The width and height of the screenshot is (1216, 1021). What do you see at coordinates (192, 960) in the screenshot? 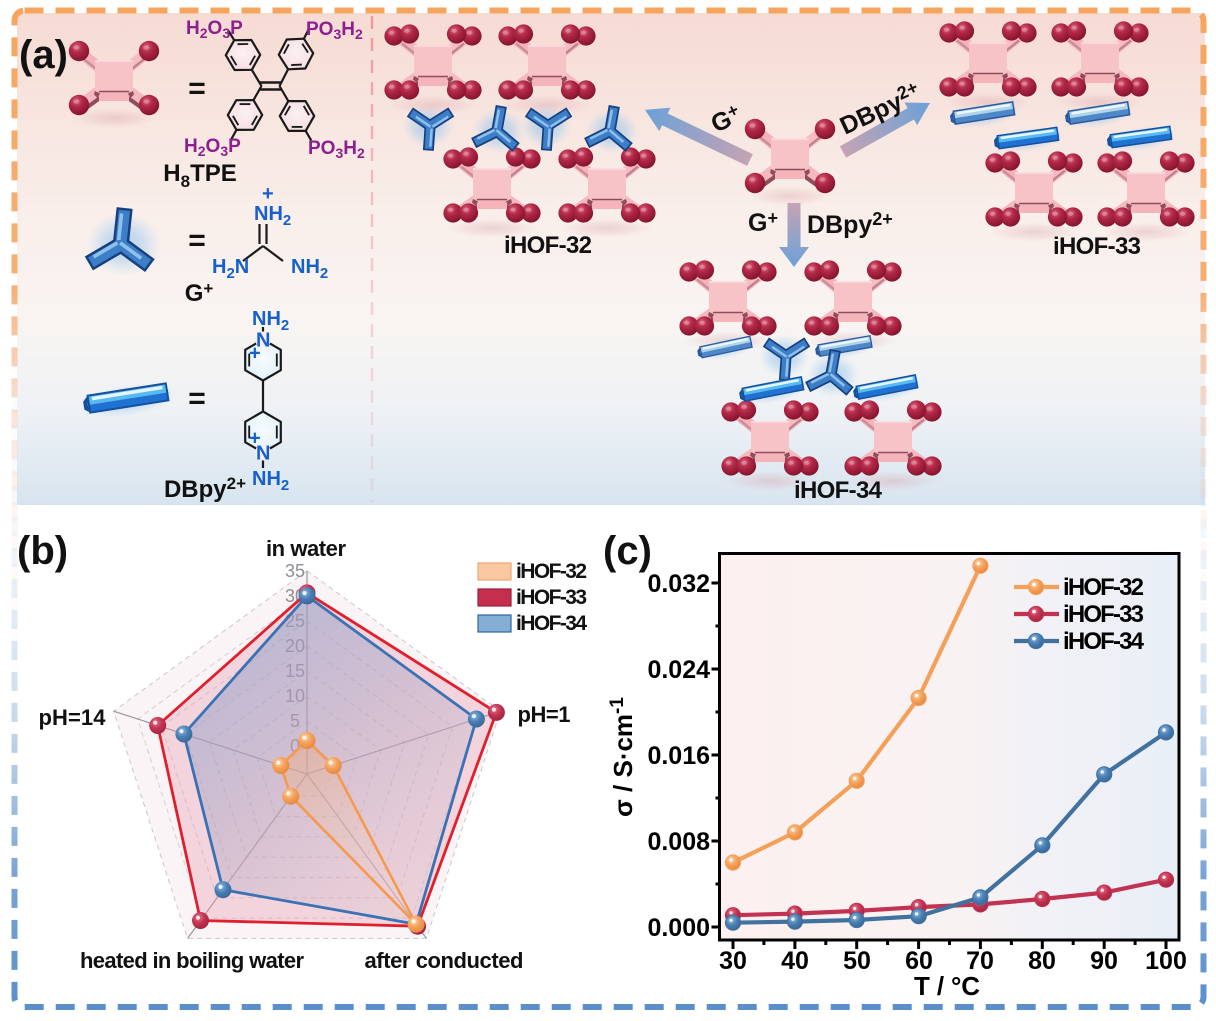
I see `svg-text: heated in boiling water` at bounding box center [192, 960].